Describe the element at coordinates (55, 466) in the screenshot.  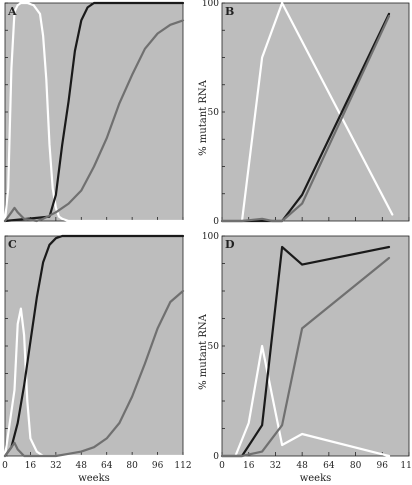
I see `panel-C-x-tick-label: 32` at that location.